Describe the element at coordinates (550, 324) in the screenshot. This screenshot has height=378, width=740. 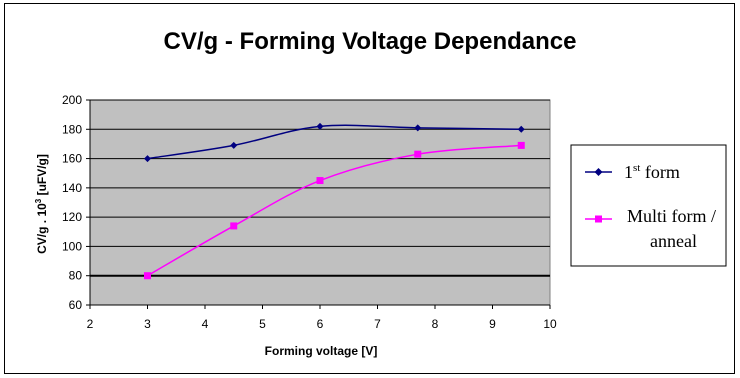
I see `x-tick-label-10: 10` at that location.